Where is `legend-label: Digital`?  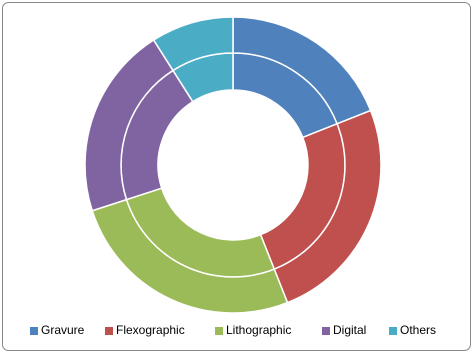
legend-label: Digital is located at coordinates (349, 330).